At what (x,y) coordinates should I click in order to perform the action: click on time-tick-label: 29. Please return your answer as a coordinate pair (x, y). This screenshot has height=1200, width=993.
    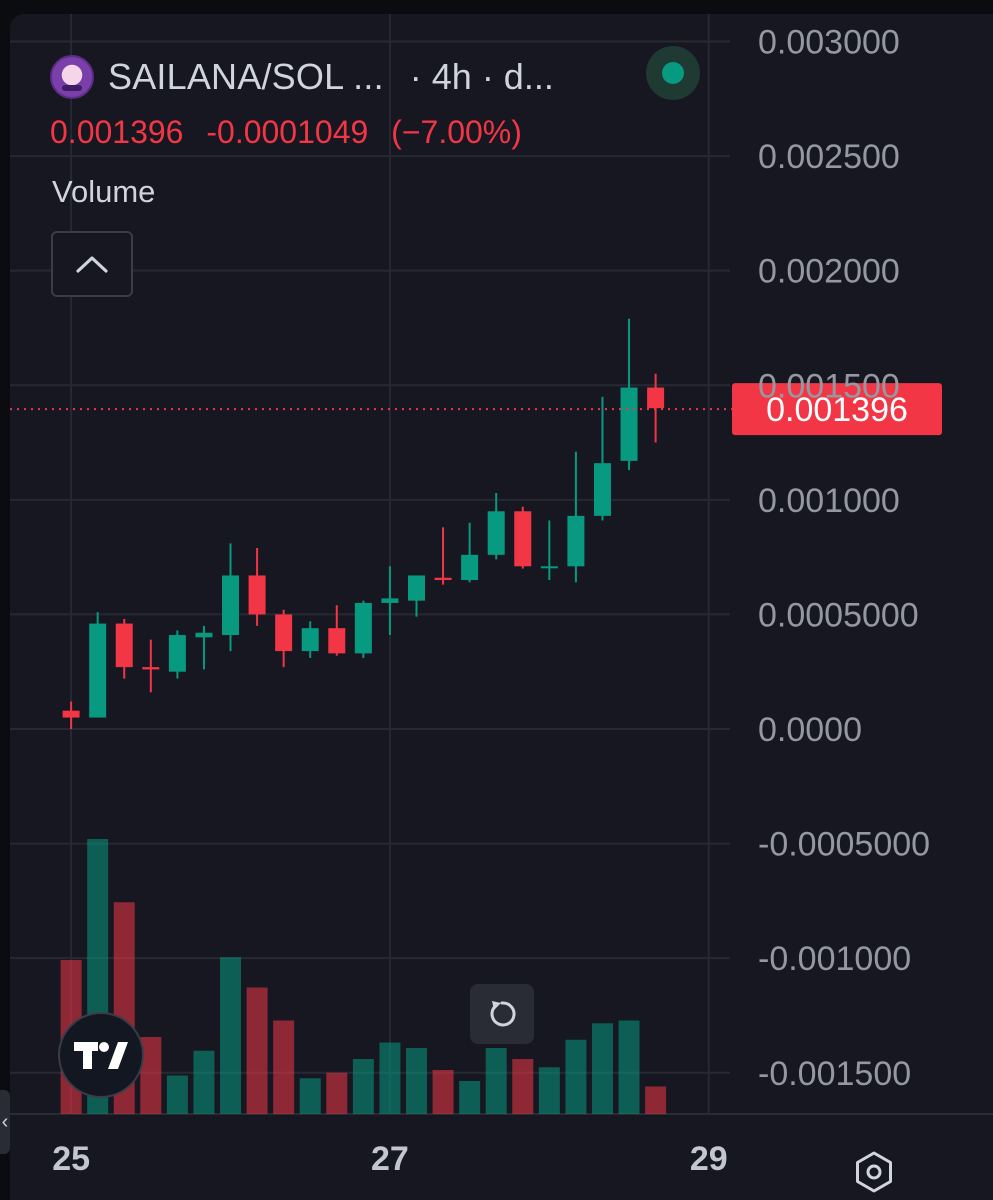
    Looking at the image, I should click on (709, 1159).